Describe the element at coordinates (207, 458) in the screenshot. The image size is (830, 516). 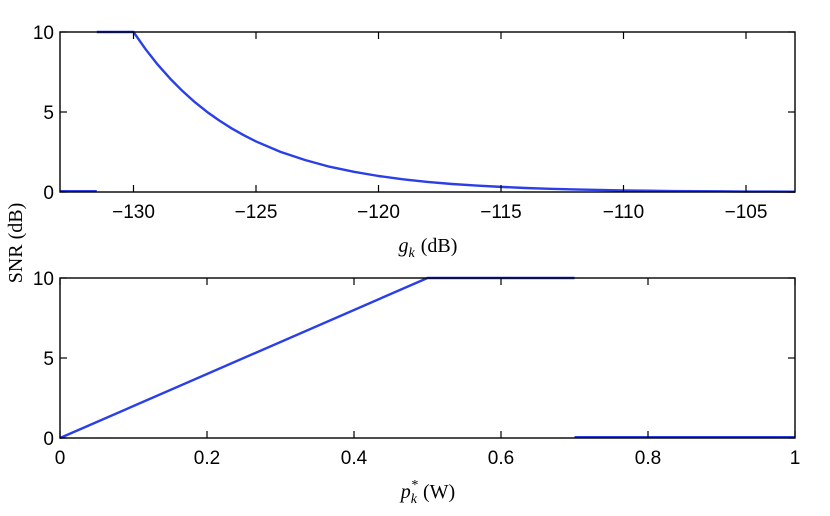
I see `bottom-x-tick-label: 0.2` at that location.